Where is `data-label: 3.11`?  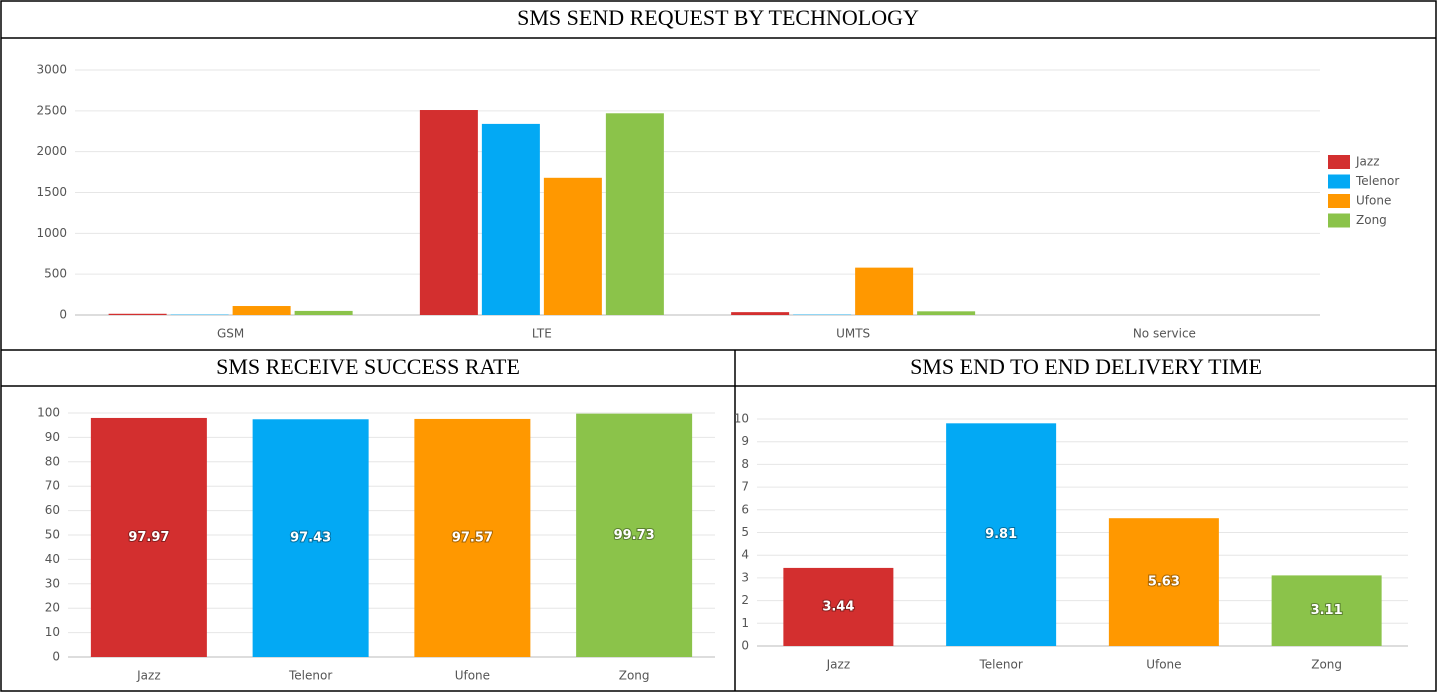 data-label: 3.11 is located at coordinates (1327, 610).